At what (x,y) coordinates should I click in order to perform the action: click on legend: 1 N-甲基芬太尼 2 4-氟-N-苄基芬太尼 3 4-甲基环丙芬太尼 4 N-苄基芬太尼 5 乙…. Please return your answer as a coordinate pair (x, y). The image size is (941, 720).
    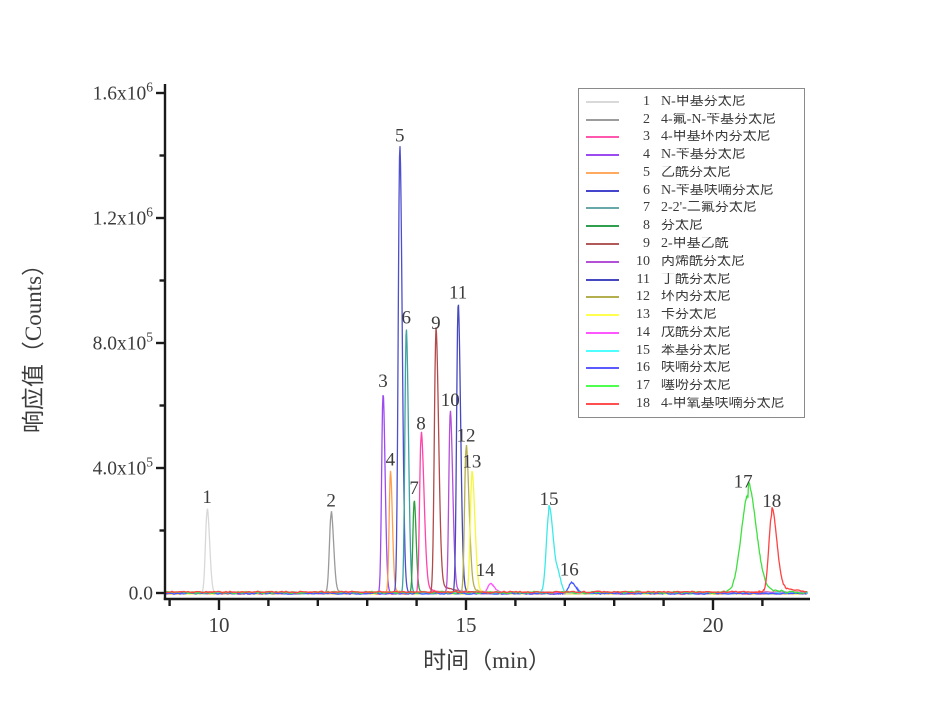
    Looking at the image, I should click on (691, 253).